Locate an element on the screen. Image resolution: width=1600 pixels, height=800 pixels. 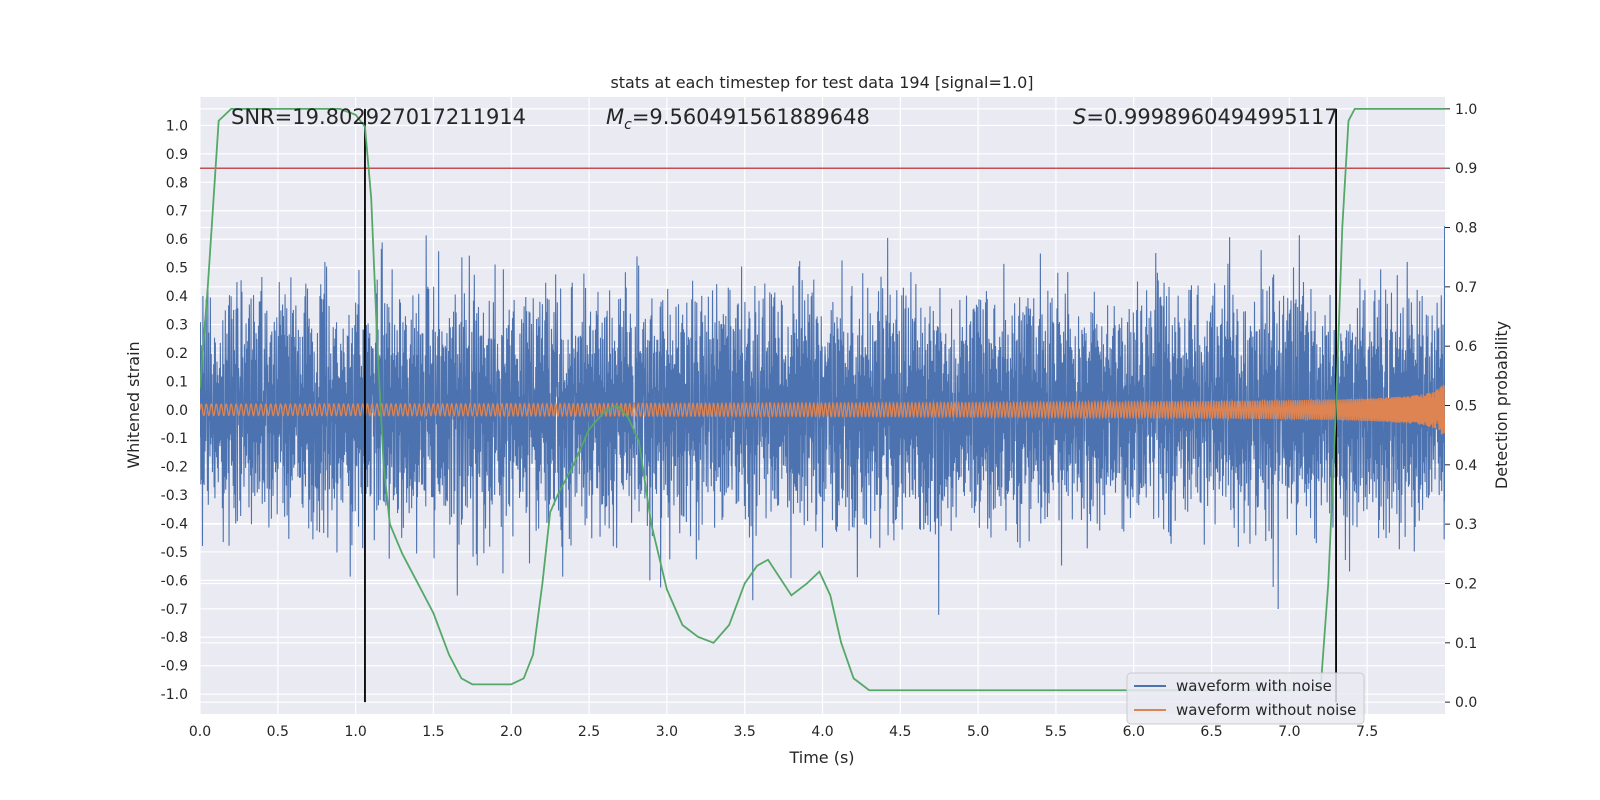
y-tick-label: -0.7 is located at coordinates (174, 610).